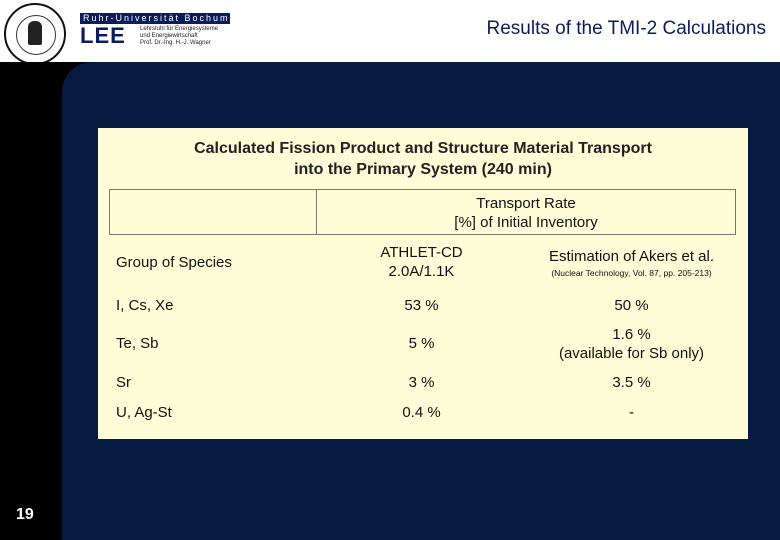 The image size is (780, 540). I want to click on row-athlet-value: 0.4 %, so click(421, 412).